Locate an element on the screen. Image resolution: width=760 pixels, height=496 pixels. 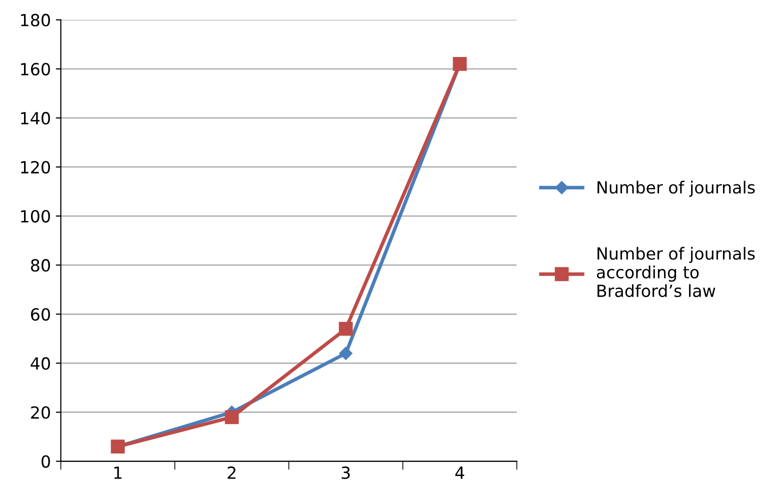
y-tick-label: 120 is located at coordinates (35, 167).